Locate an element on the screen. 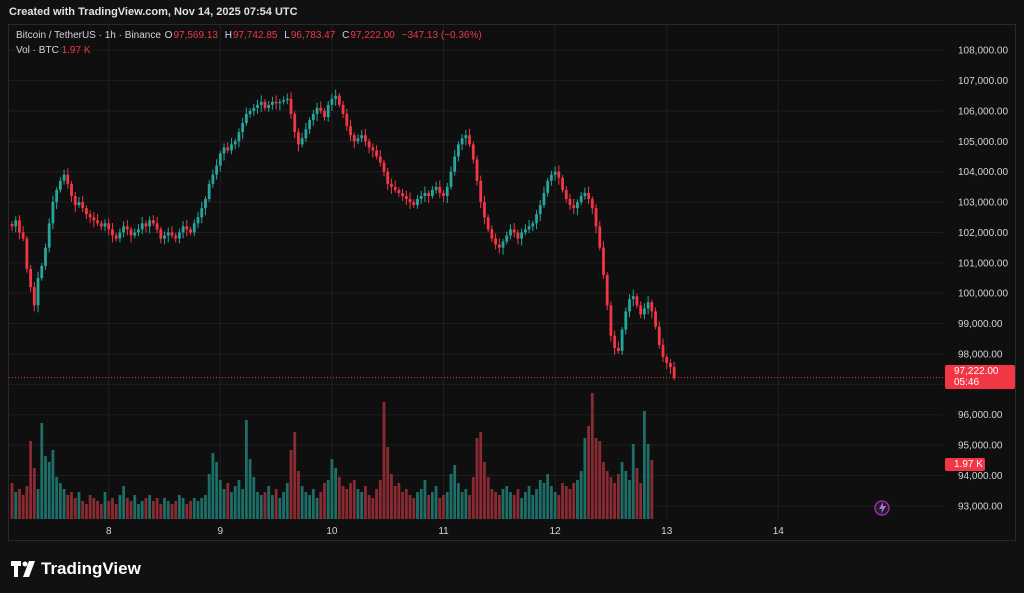 This screenshot has width=1024, height=593. bar-countdown: 05:46 is located at coordinates (967, 382).